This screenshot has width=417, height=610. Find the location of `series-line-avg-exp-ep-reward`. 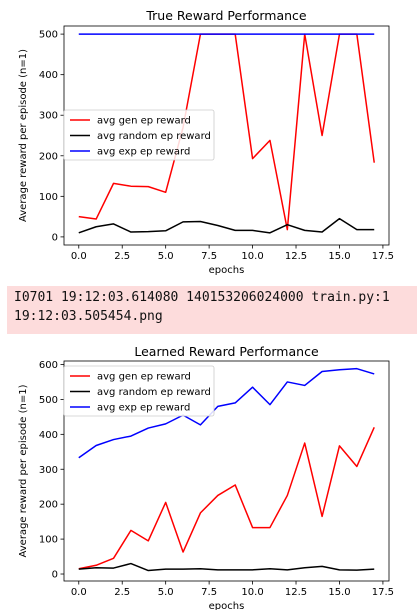

series-line-avg-exp-ep-reward is located at coordinates (226, 413).